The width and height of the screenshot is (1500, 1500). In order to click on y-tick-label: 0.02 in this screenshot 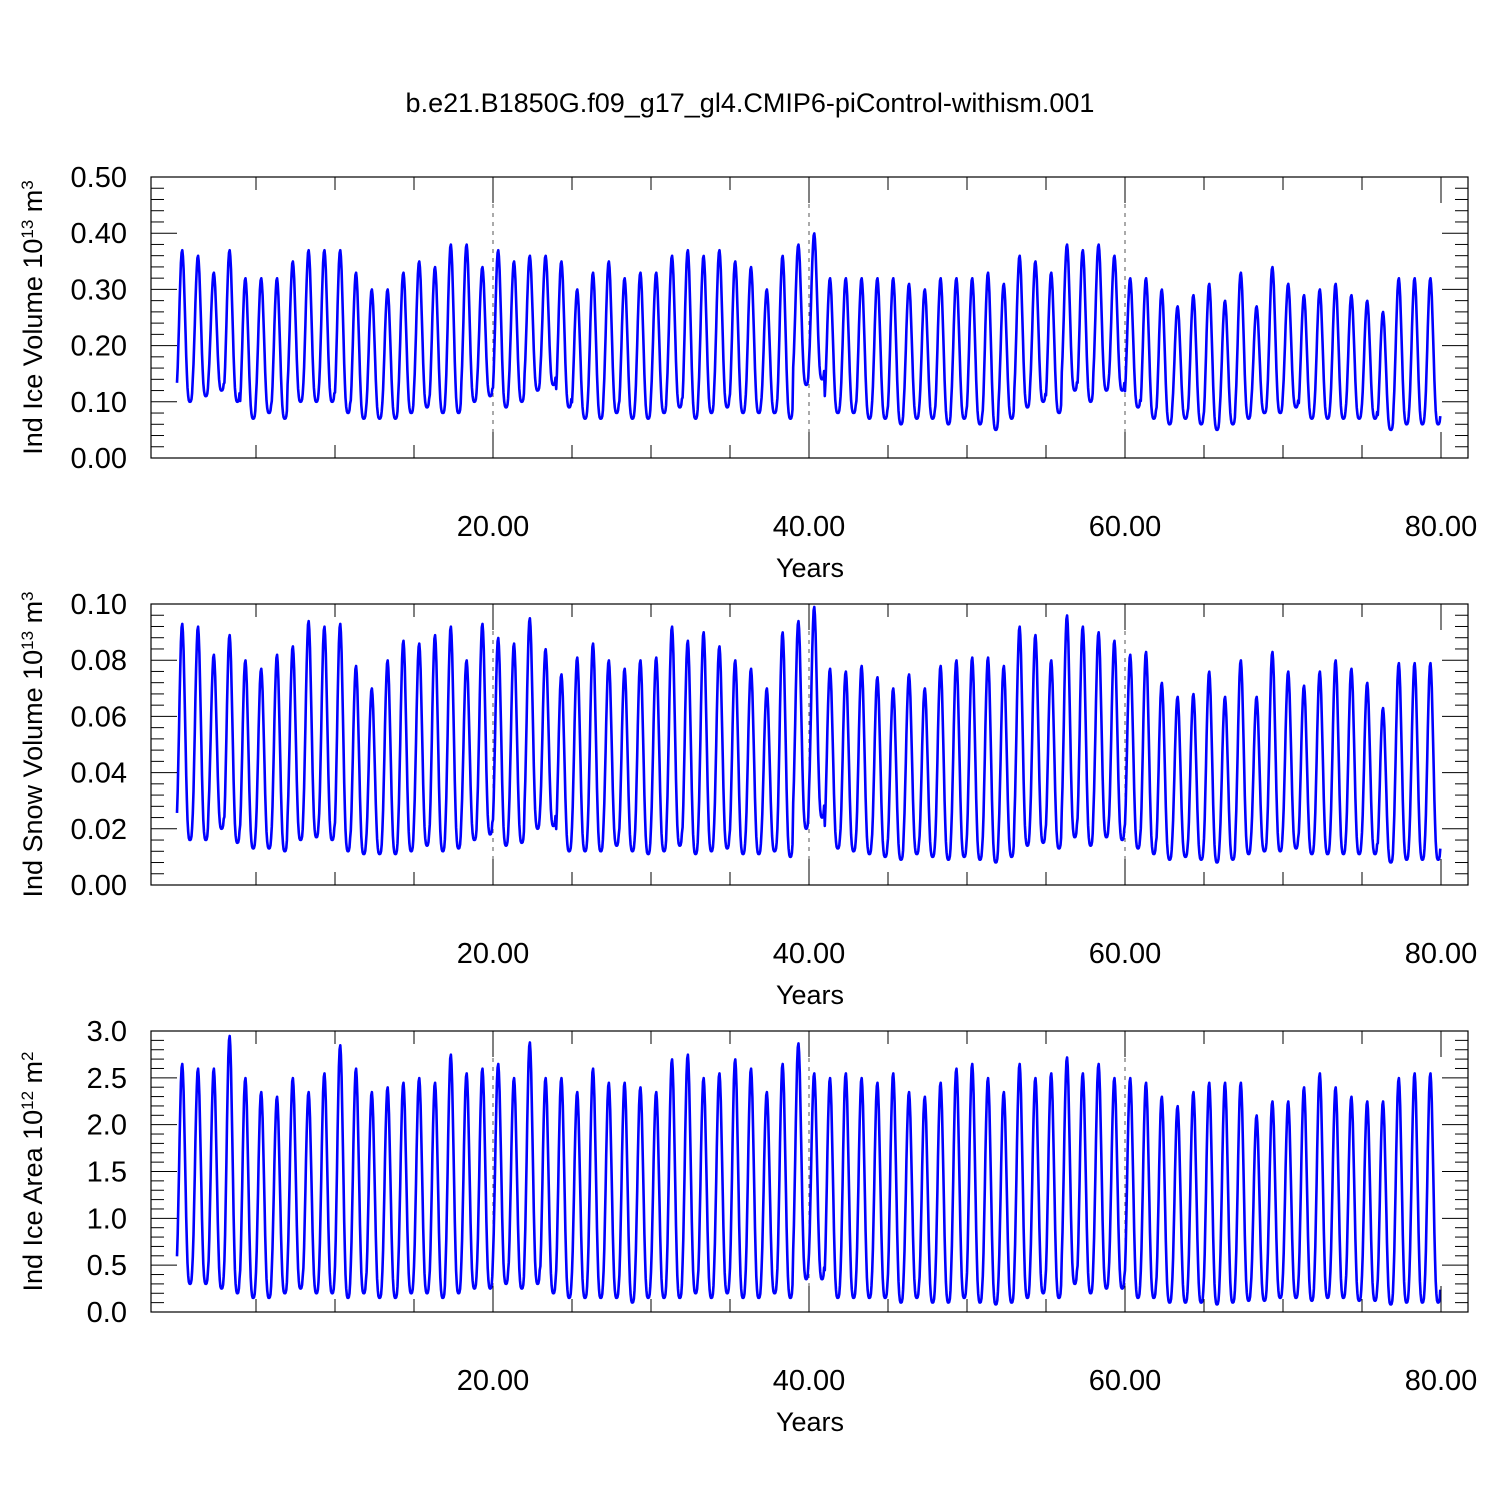, I will do `click(99, 830)`.